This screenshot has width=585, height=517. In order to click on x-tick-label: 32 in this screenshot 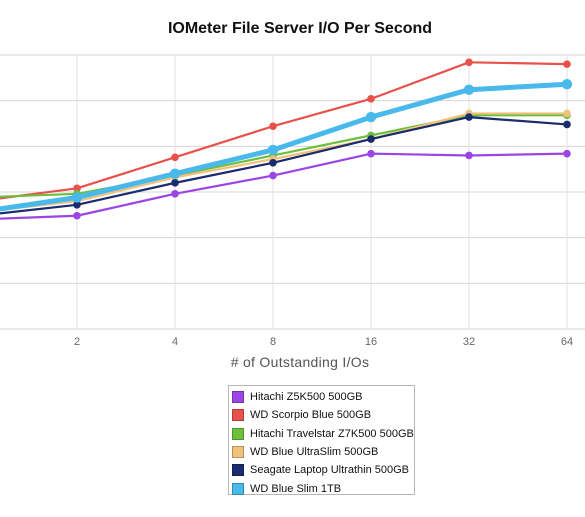, I will do `click(469, 342)`.